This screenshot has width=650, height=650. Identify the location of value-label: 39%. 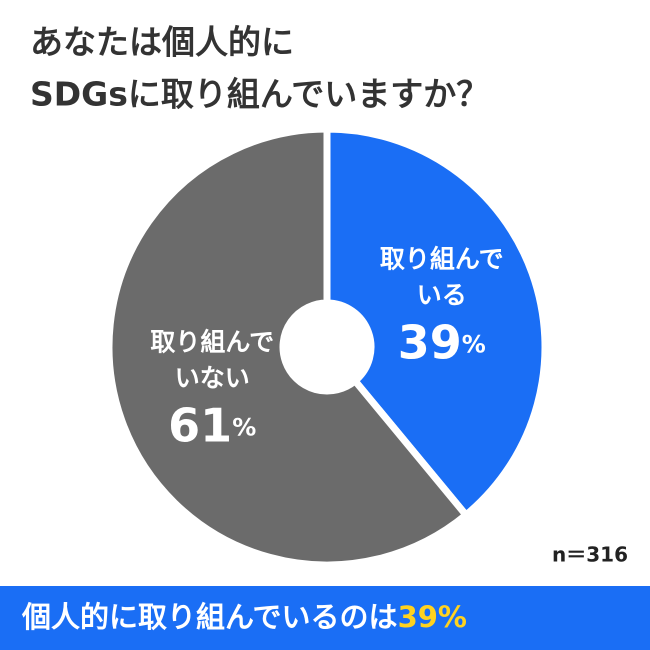
(442, 342).